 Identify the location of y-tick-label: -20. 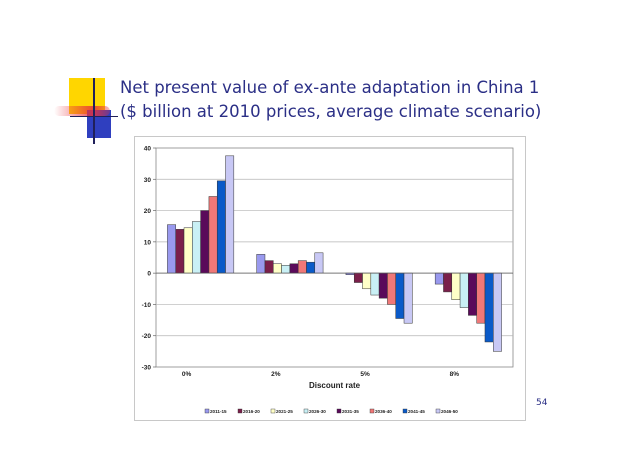
(147, 336).